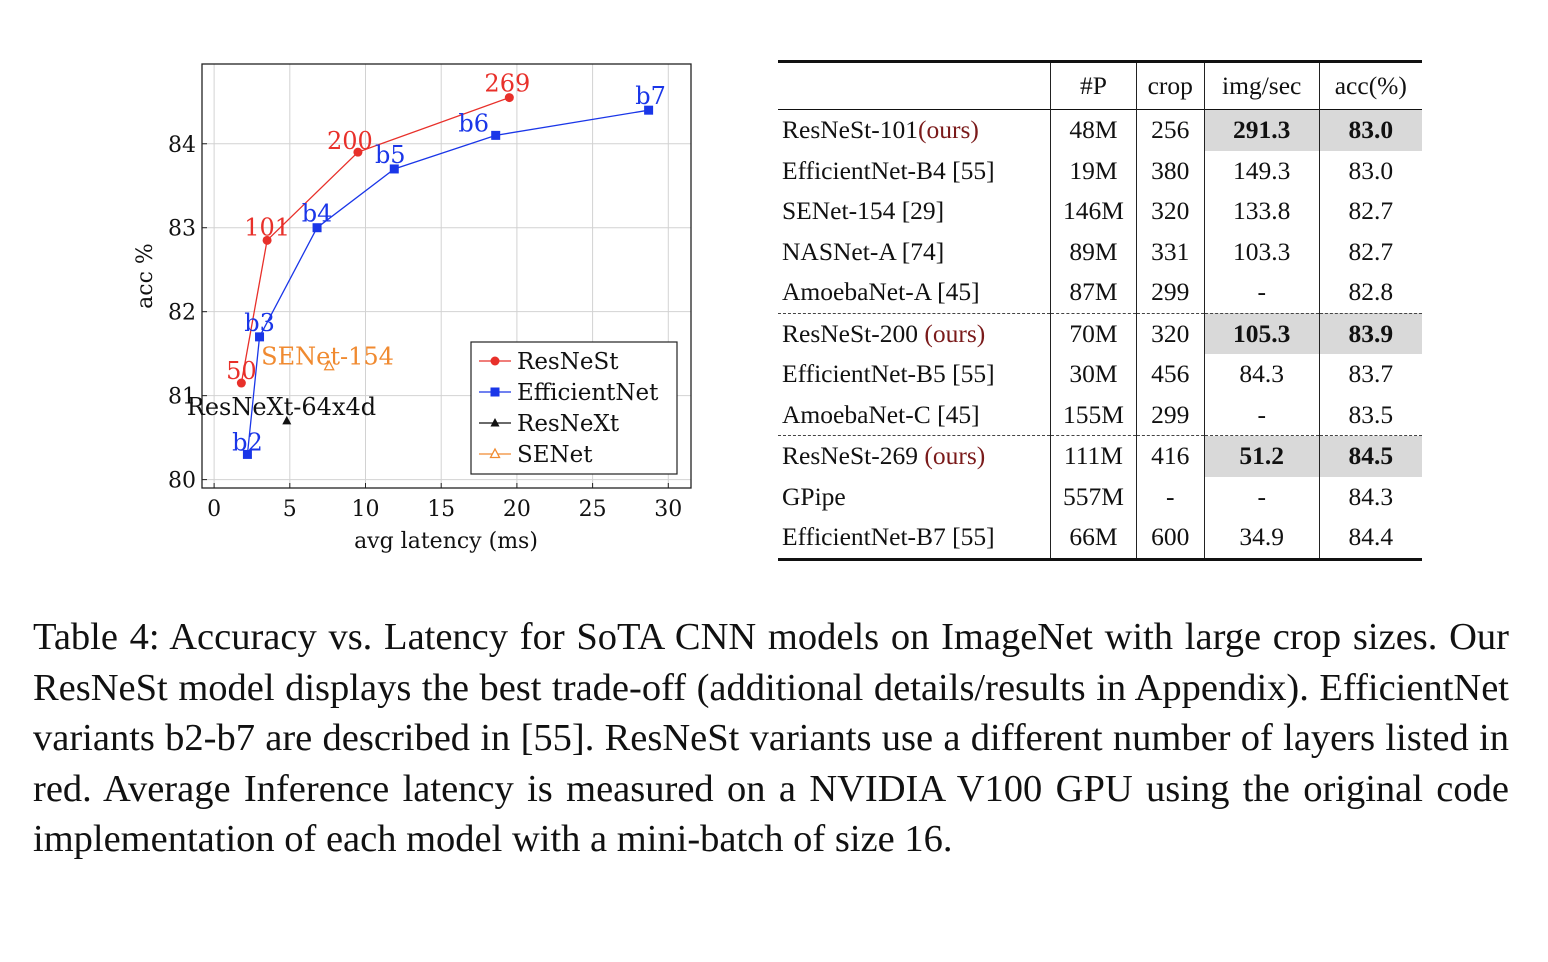  What do you see at coordinates (588, 393) in the screenshot?
I see `legend-label-efficientnet: EfficientNet` at bounding box center [588, 393].